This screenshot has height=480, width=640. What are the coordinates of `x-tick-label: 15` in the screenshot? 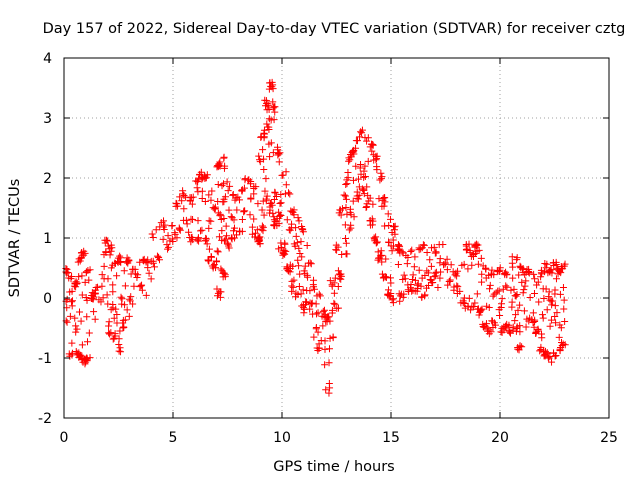 It's located at (391, 438).